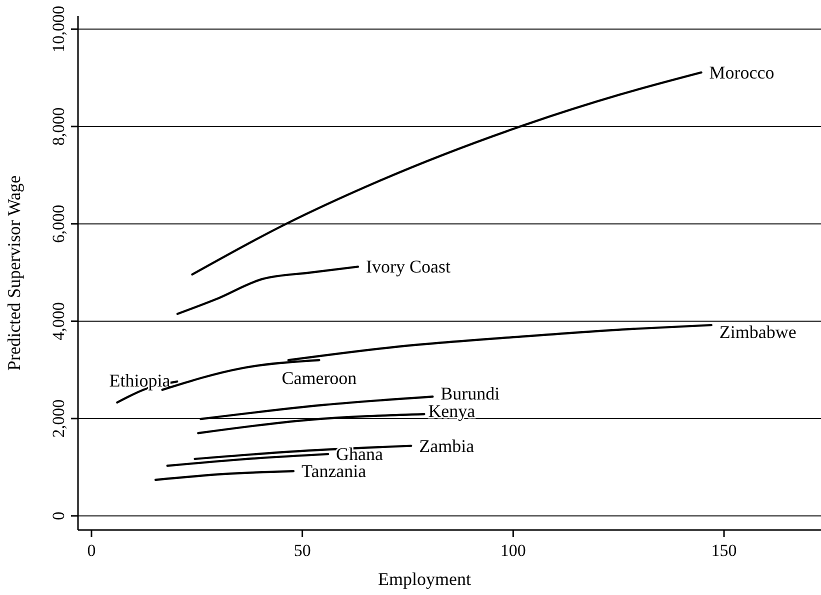  What do you see at coordinates (14, 273) in the screenshot?
I see `y-axis-title: Predicted Supervisor Wage` at bounding box center [14, 273].